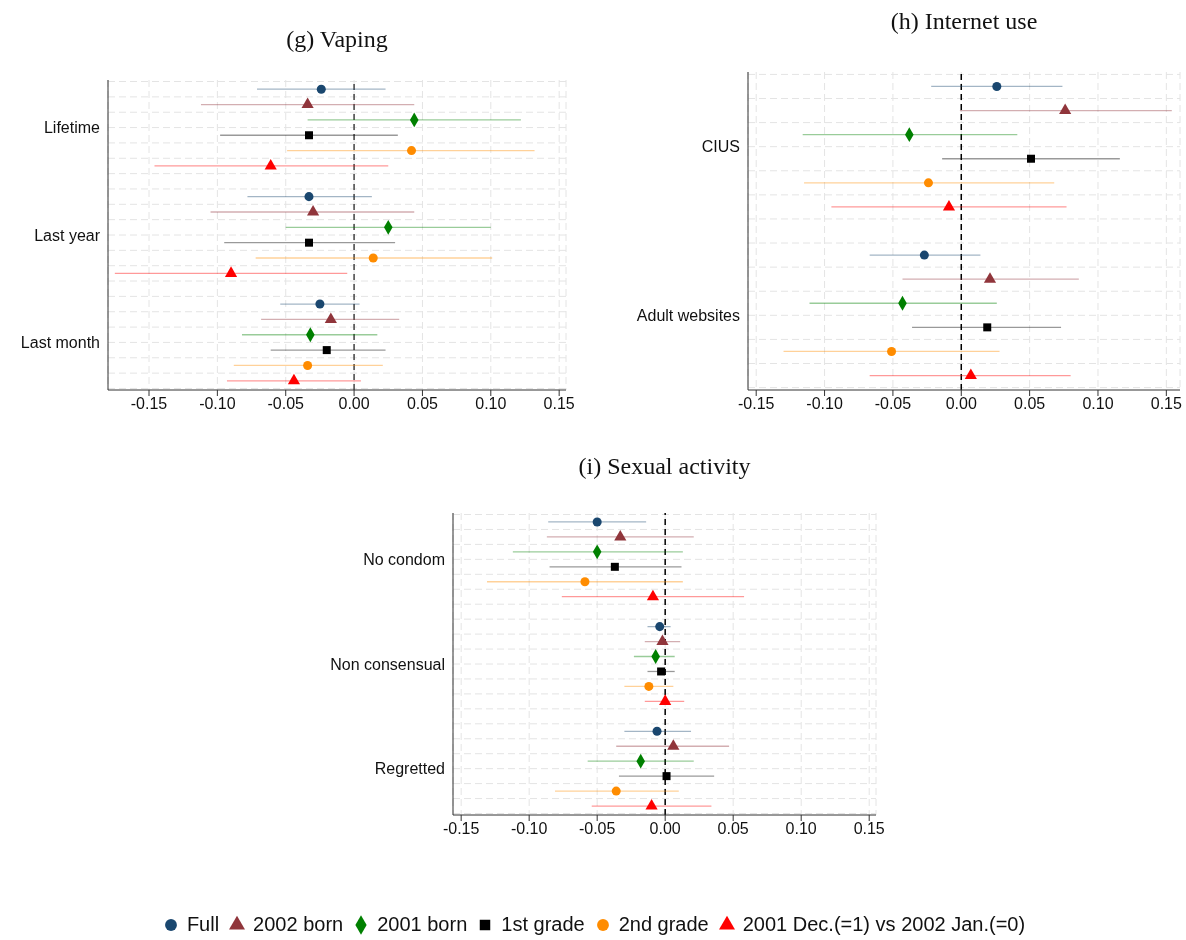 This screenshot has height=940, width=1186. I want to click on legend-label: Full, so click(203, 924).